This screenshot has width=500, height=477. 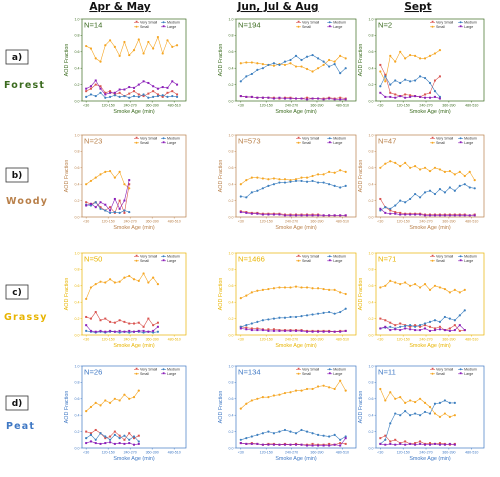 I want to click on x-axis-label: Smoke Age (min), so click(x=134, y=112).